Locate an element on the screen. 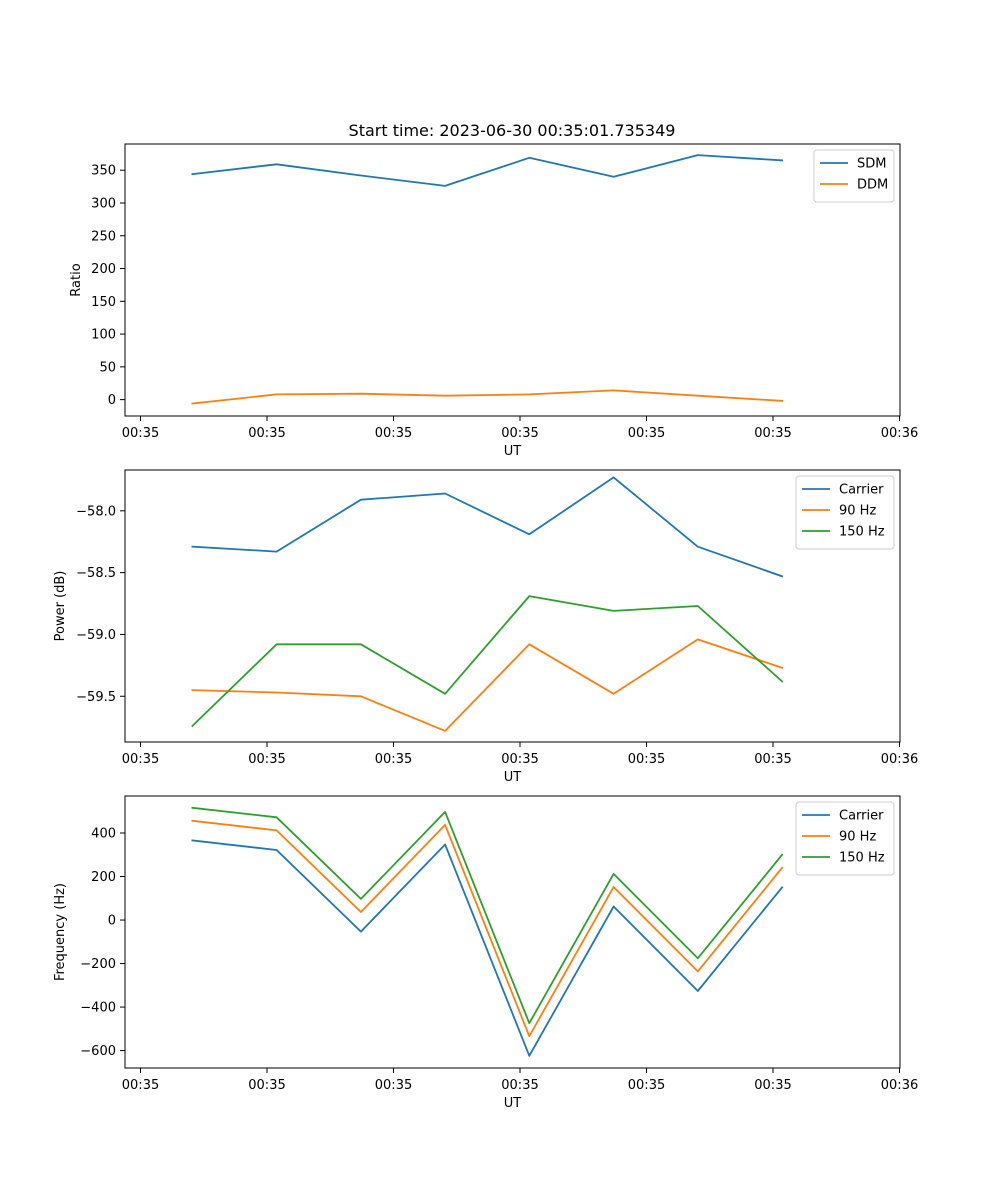 The width and height of the screenshot is (1000, 1200). y-tick-label: −58.0 is located at coordinates (96, 511).